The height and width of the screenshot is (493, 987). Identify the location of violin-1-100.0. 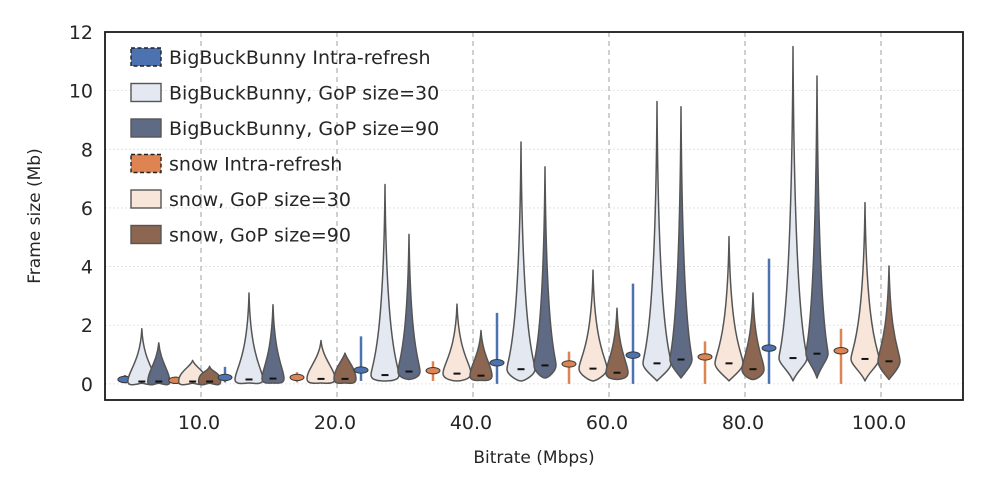
(769, 321).